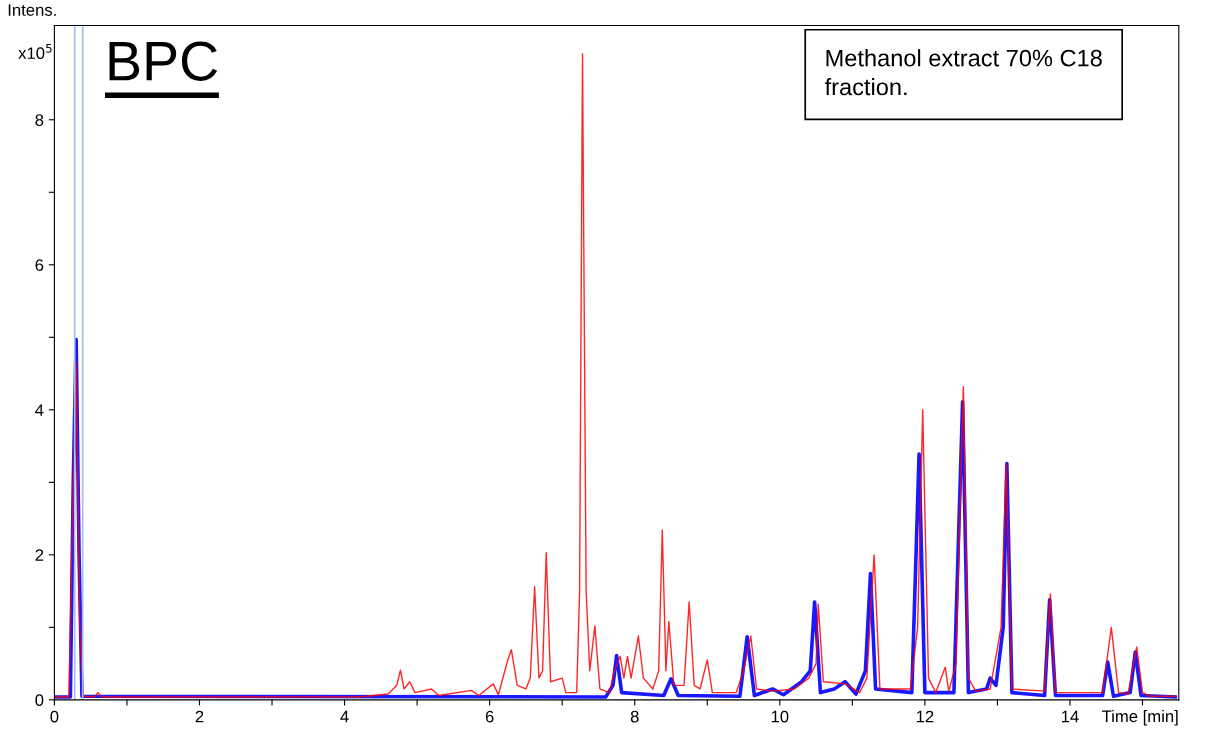 This screenshot has width=1209, height=729. I want to click on annotation: Methanol extract 70% C18 fraction., so click(963, 72).